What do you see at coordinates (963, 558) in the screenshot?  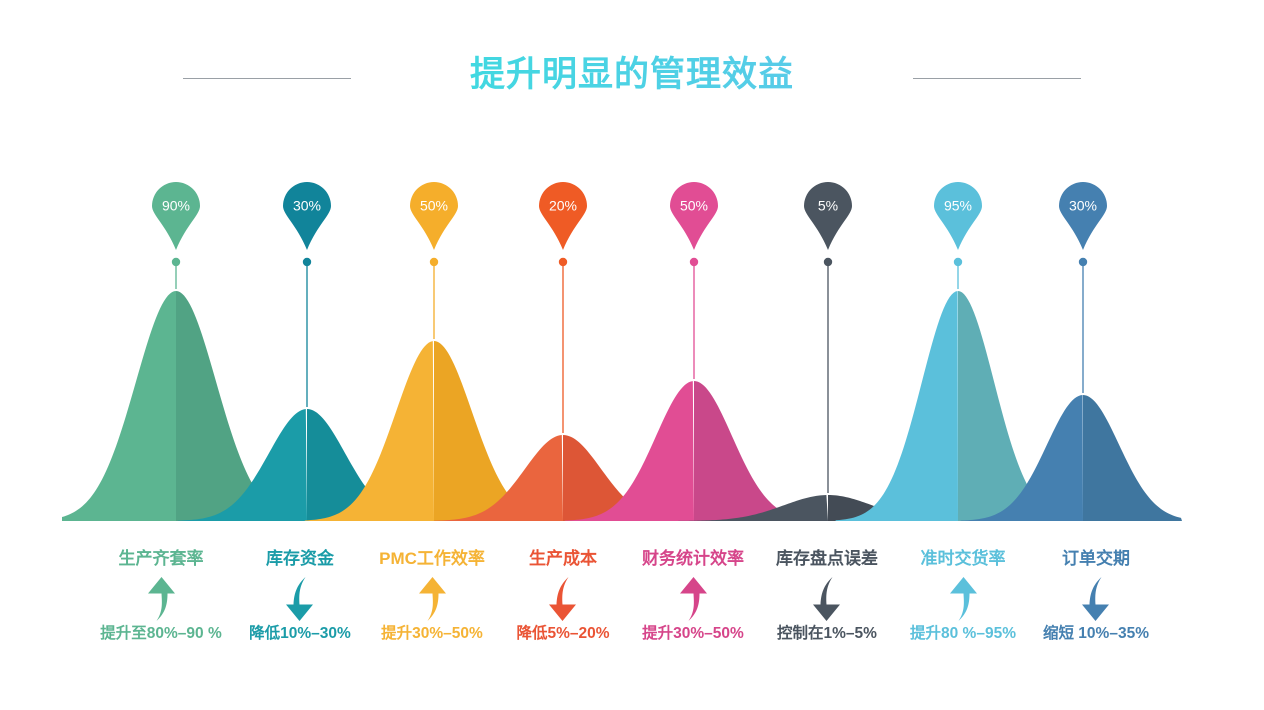 I see `legend-metric-label: 准时交货率` at bounding box center [963, 558].